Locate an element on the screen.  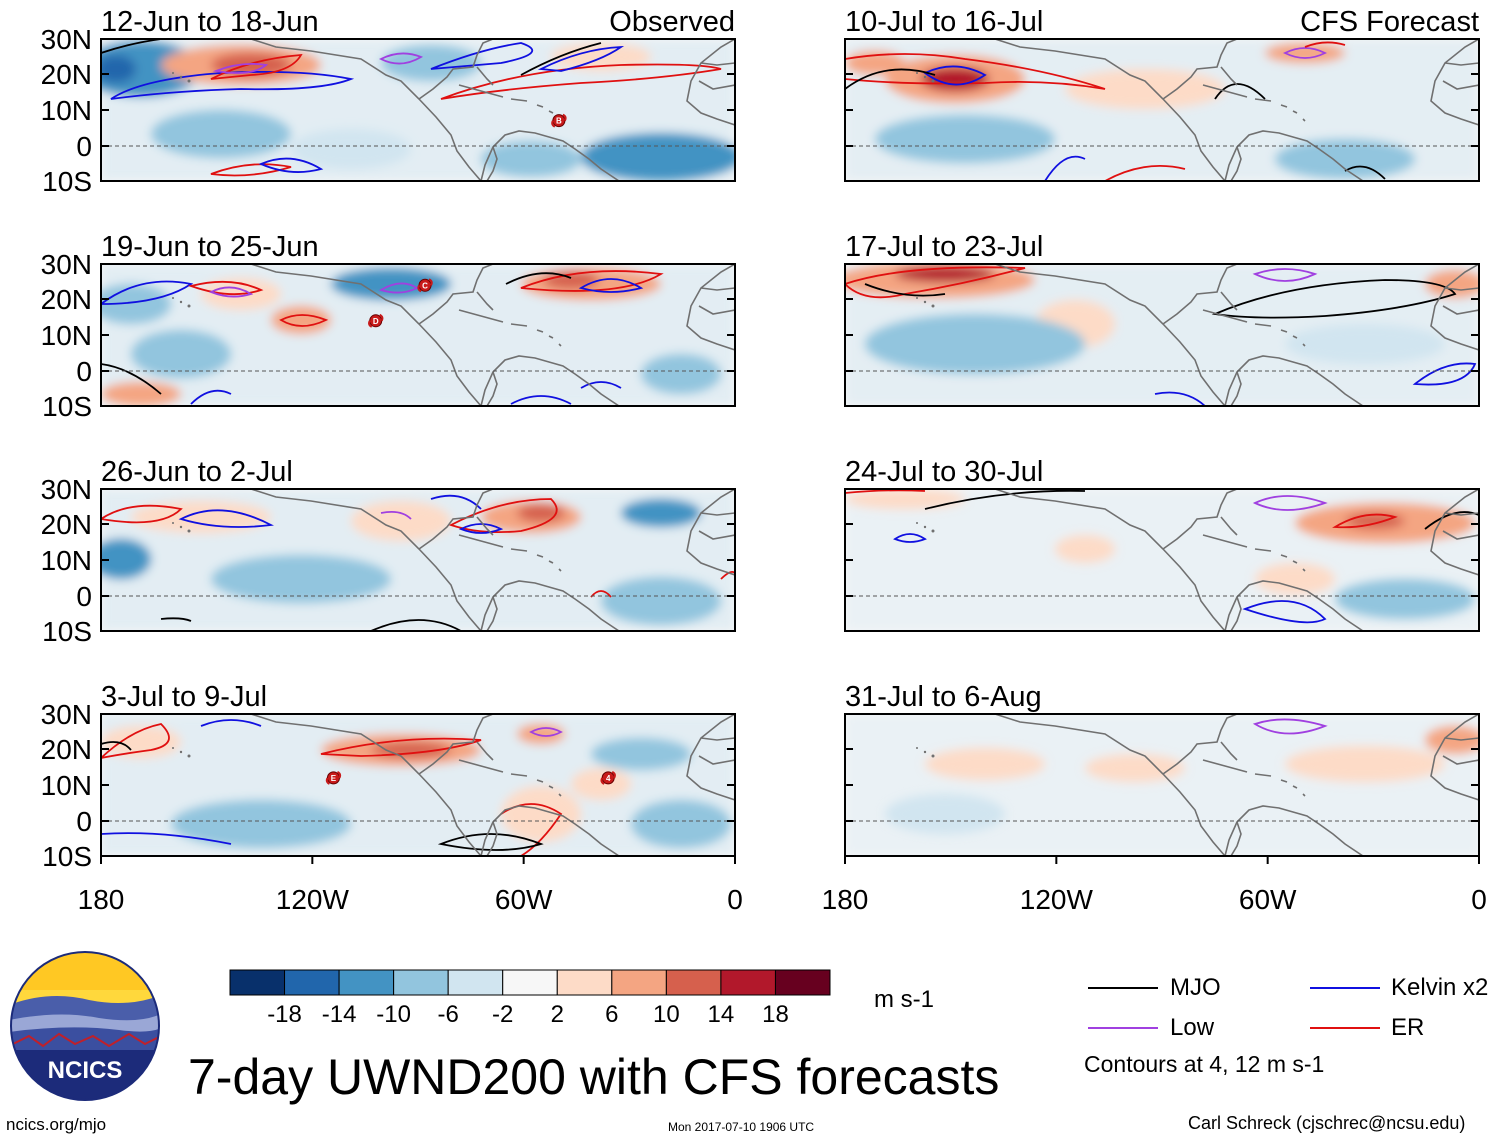
svg-text: D is located at coordinates (376, 321).